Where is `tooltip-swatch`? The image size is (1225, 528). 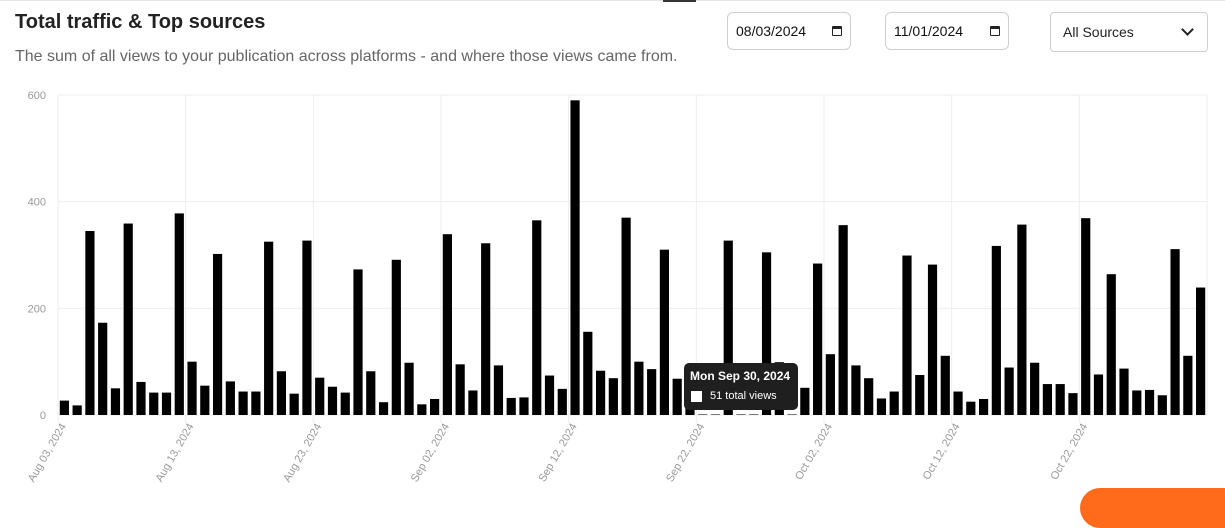 tooltip-swatch is located at coordinates (696, 396).